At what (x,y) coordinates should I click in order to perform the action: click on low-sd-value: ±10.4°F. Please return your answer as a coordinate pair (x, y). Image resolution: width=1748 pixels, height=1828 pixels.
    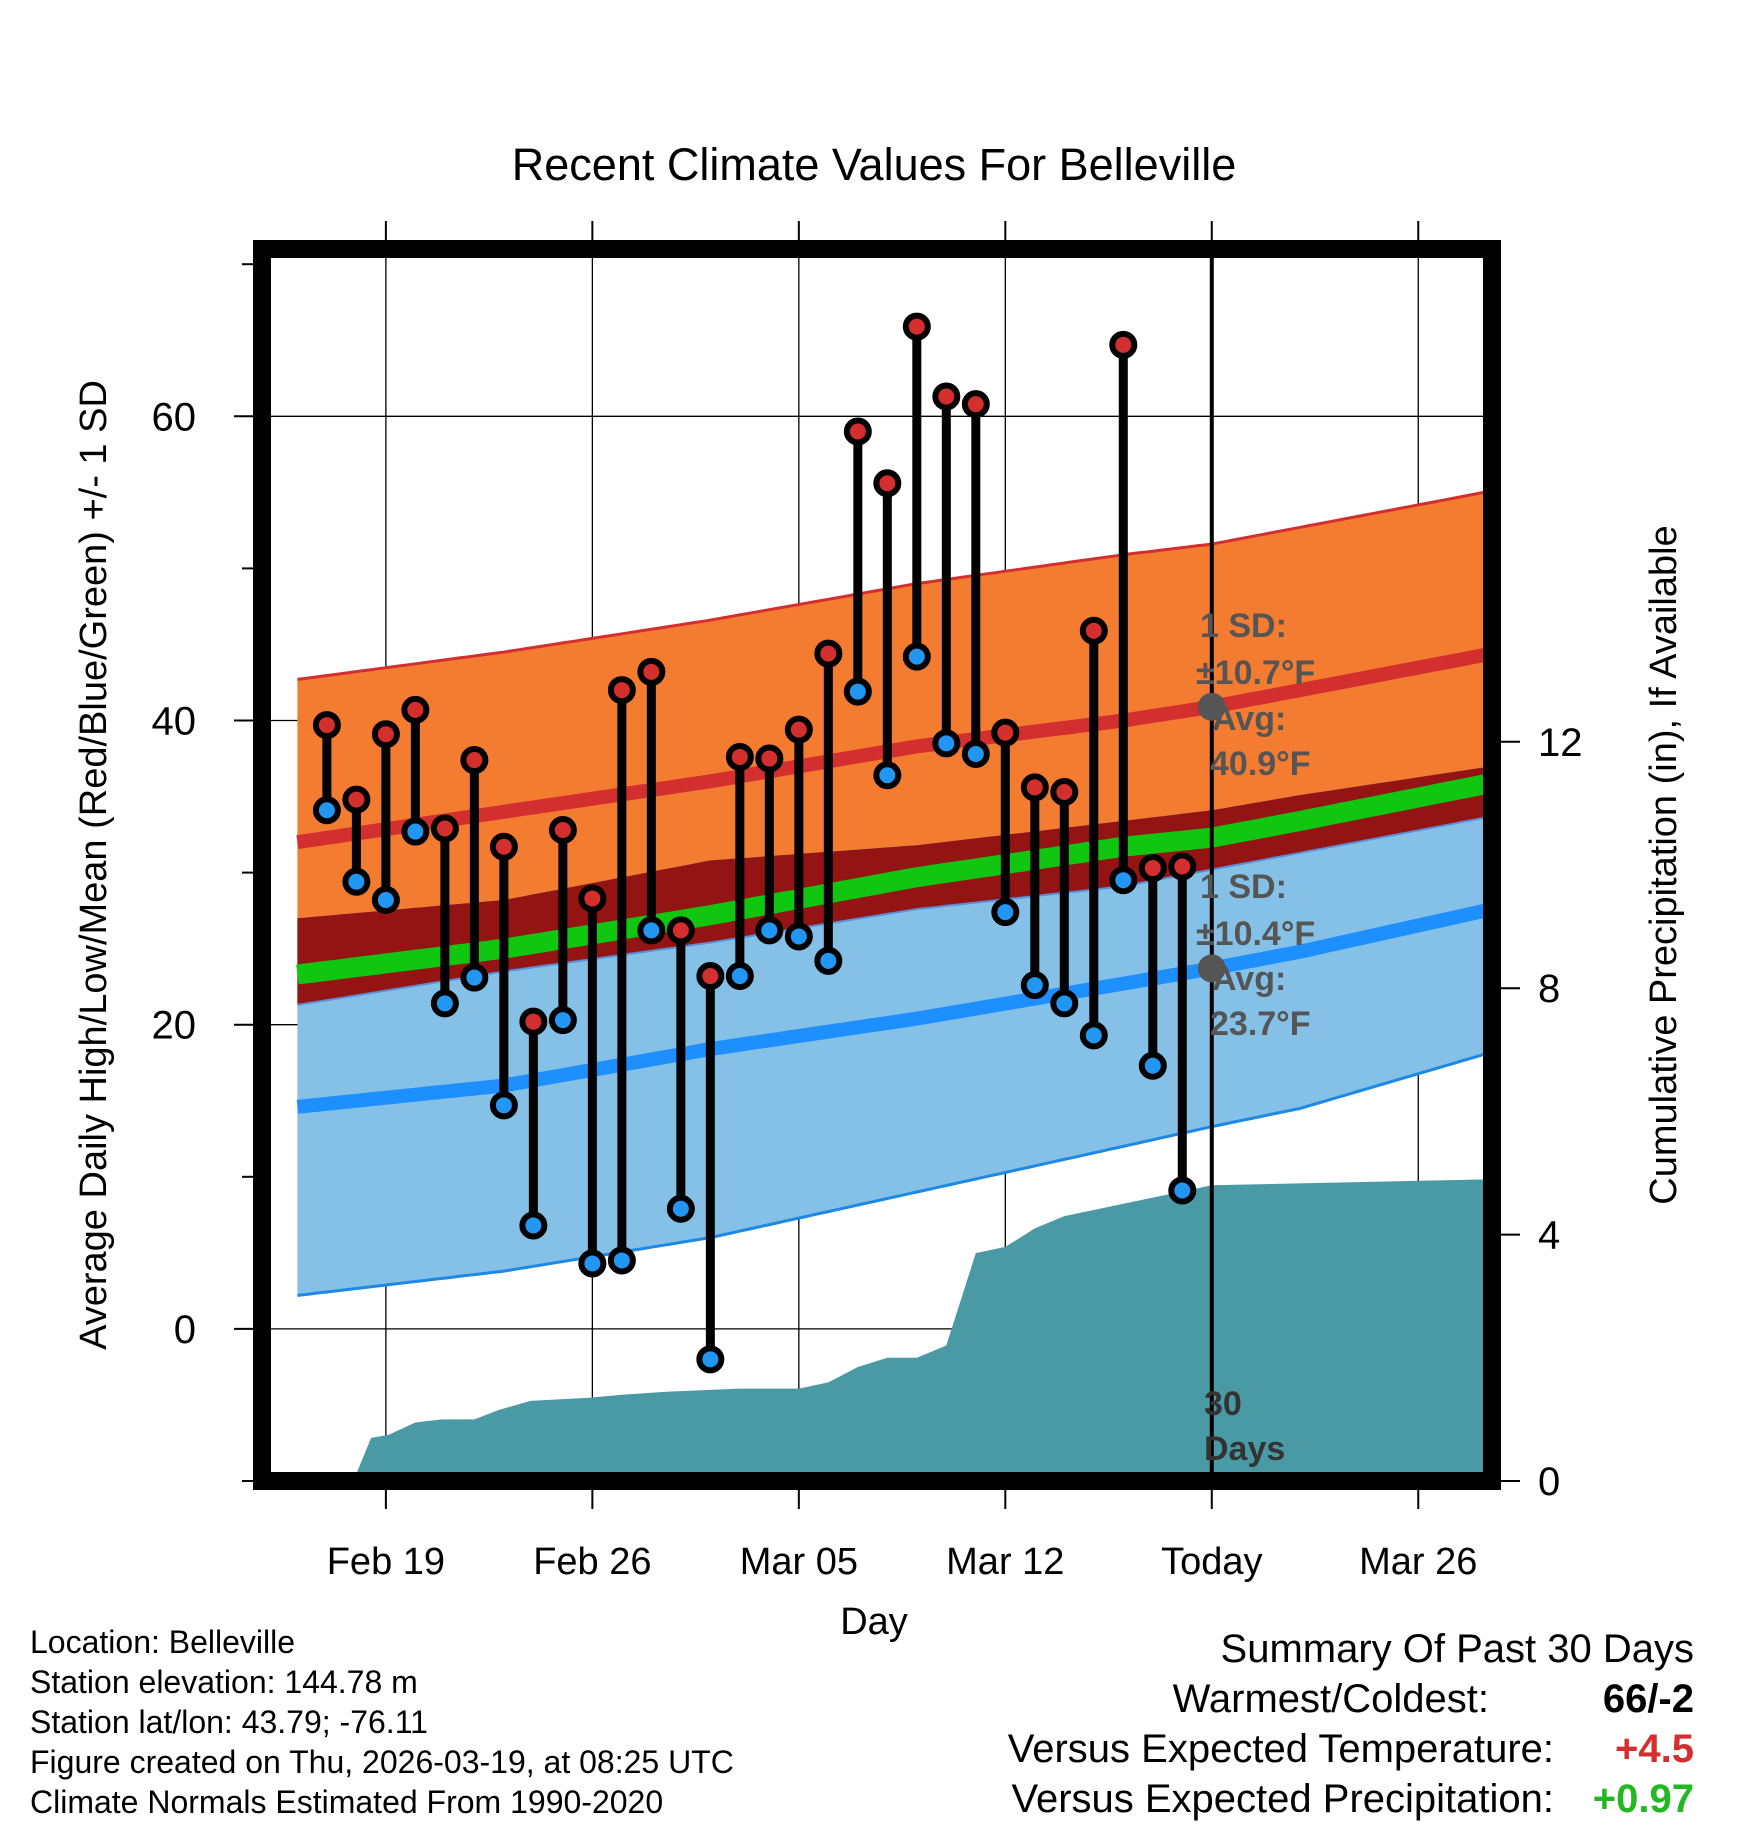
    Looking at the image, I should click on (1255, 934).